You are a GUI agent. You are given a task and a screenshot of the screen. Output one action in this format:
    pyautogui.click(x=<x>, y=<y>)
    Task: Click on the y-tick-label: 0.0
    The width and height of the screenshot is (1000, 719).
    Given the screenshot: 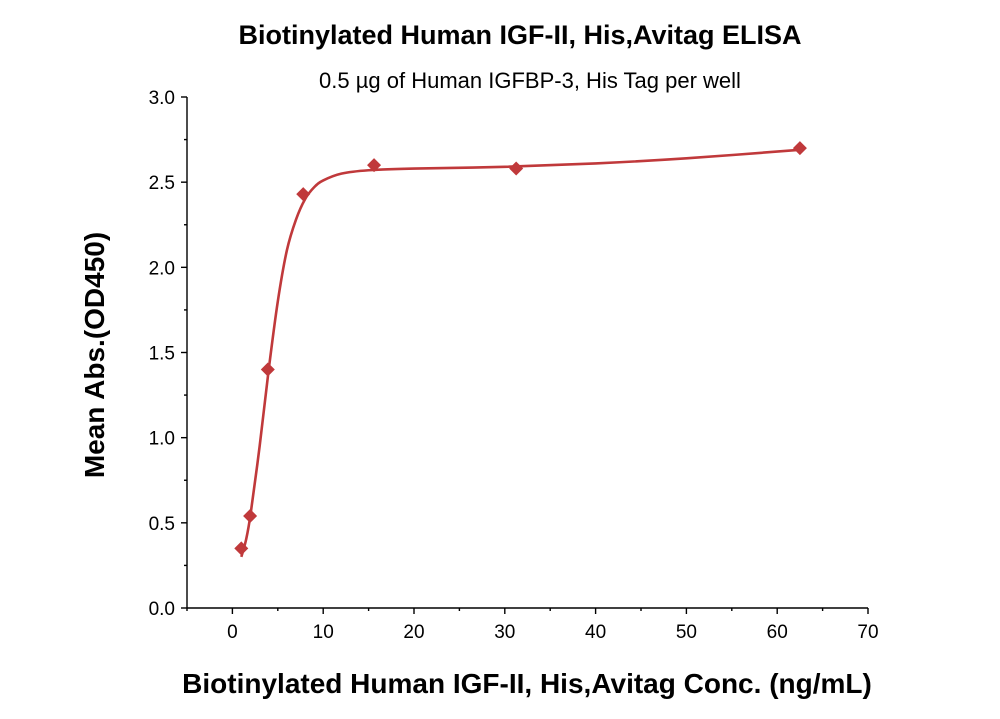 What is the action you would take?
    pyautogui.click(x=162, y=609)
    